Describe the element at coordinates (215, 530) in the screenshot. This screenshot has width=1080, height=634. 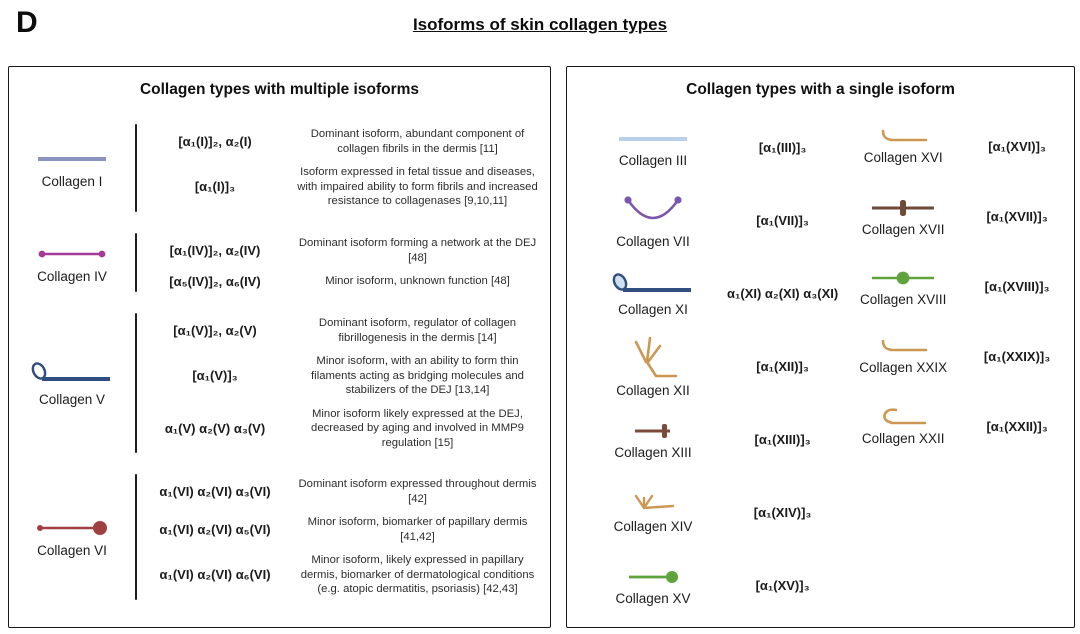
I see `collagen-vi-isoform-formula-2: α₁(VI) α₂(VI) α₅(VI)` at that location.